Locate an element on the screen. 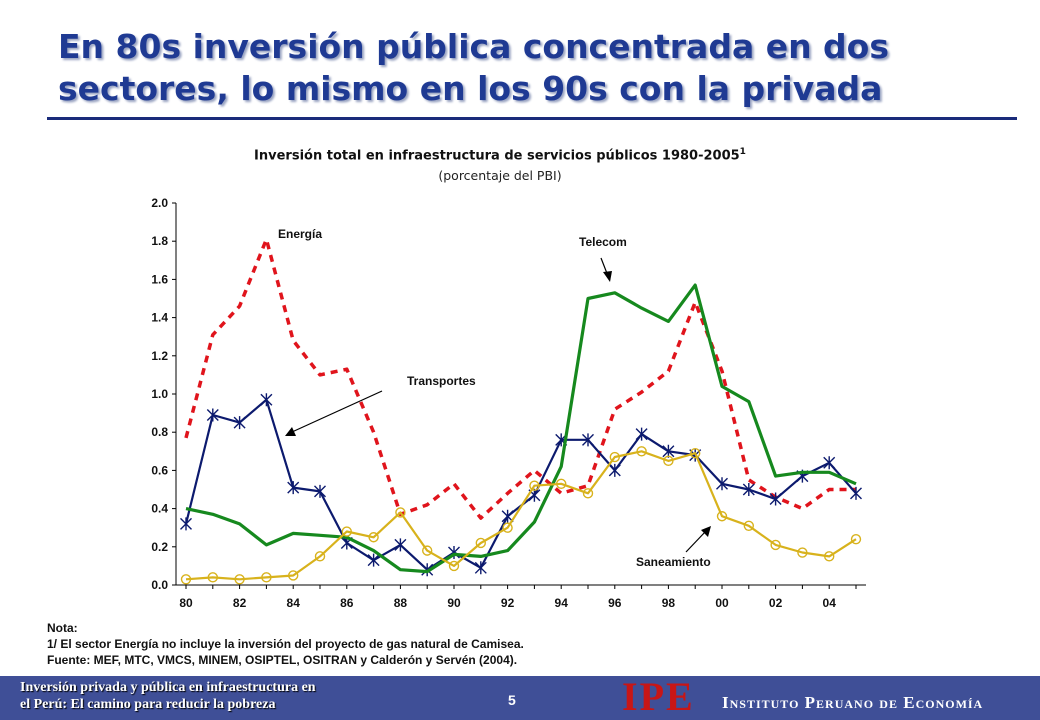 The width and height of the screenshot is (1040, 720). x-tick-label: 04 is located at coordinates (830, 603).